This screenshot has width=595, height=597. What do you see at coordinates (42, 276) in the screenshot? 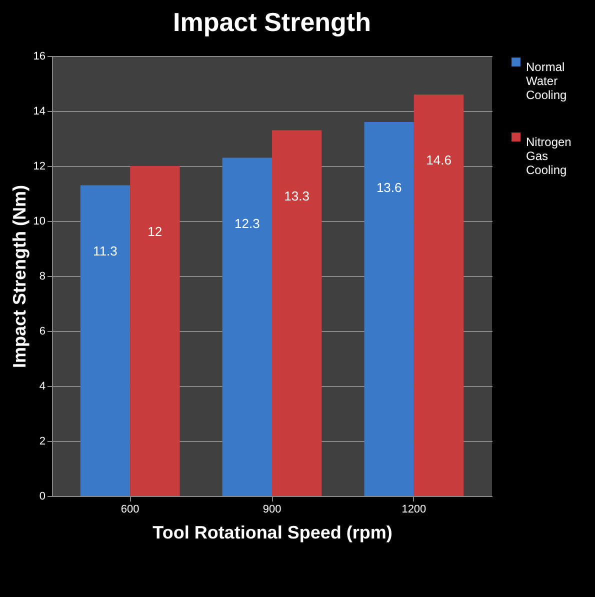
I see `y-tick-label: 8` at bounding box center [42, 276].